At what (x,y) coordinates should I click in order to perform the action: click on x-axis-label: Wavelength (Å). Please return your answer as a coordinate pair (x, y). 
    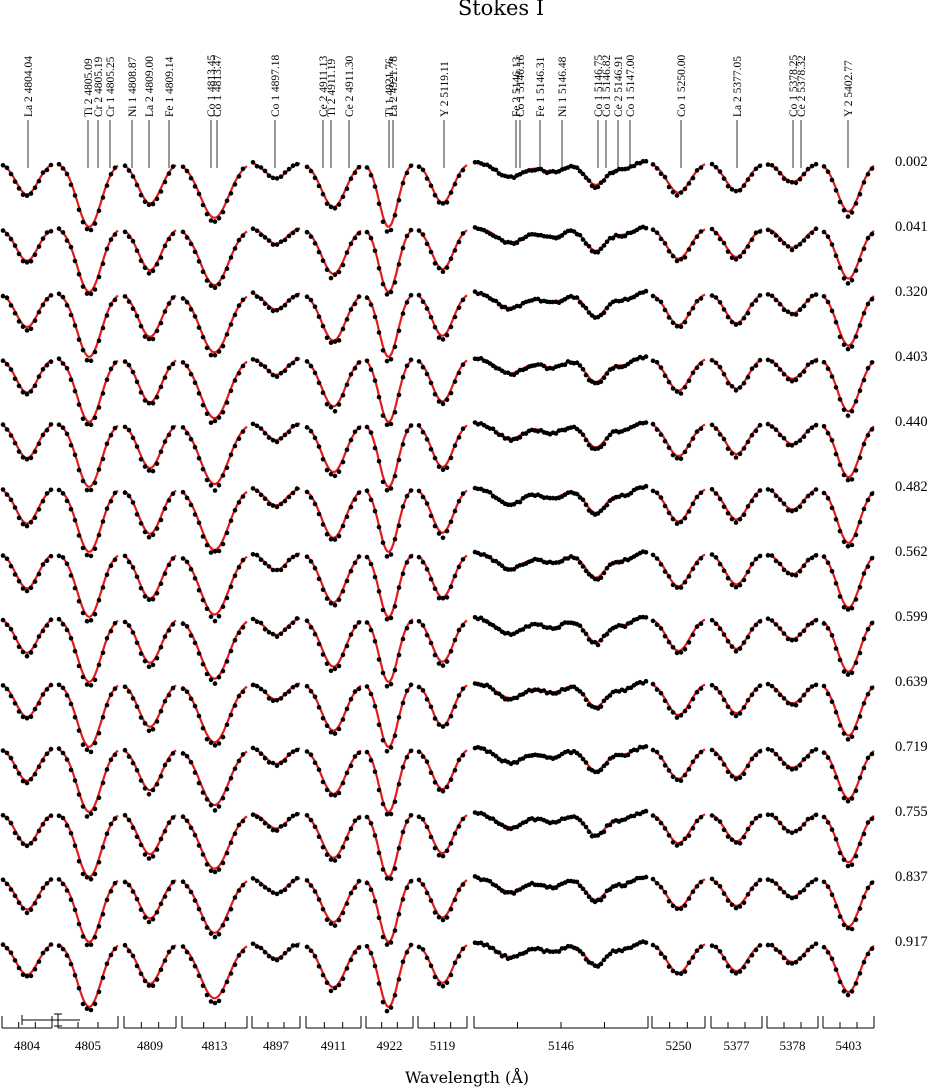
    Looking at the image, I should click on (467, 1077).